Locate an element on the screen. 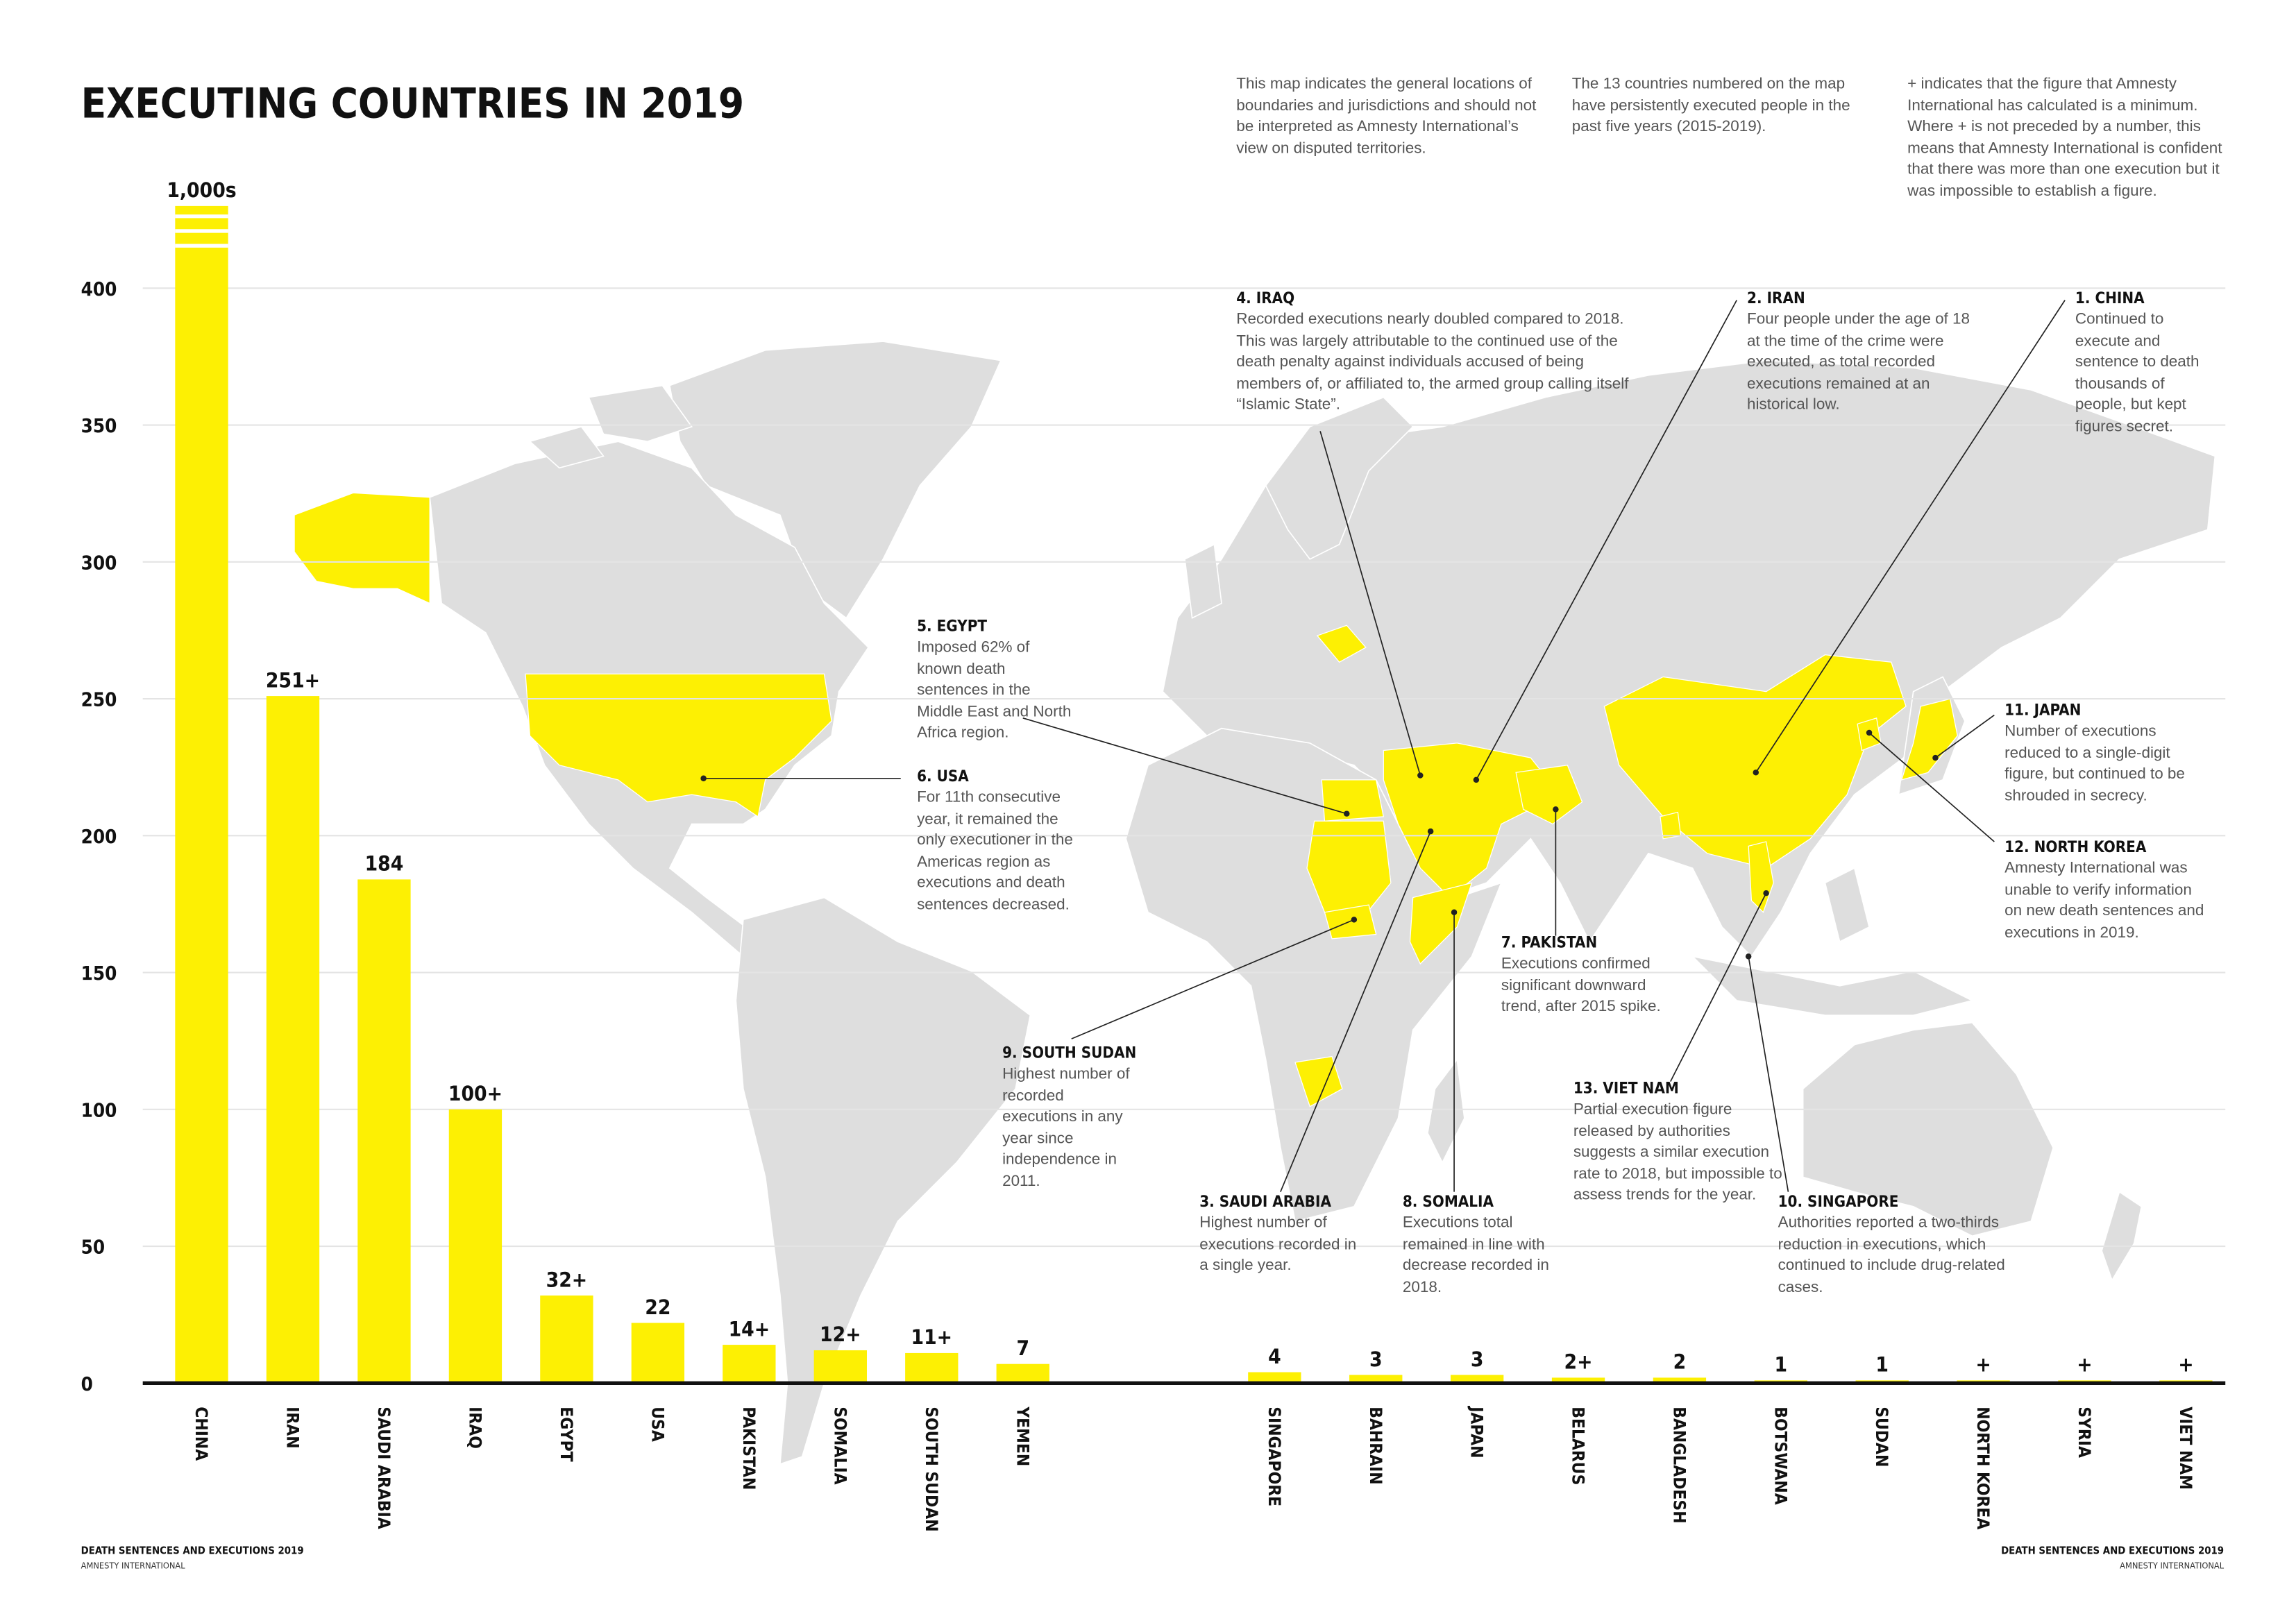  x-tick-label: SOMALIA is located at coordinates (840, 1445).